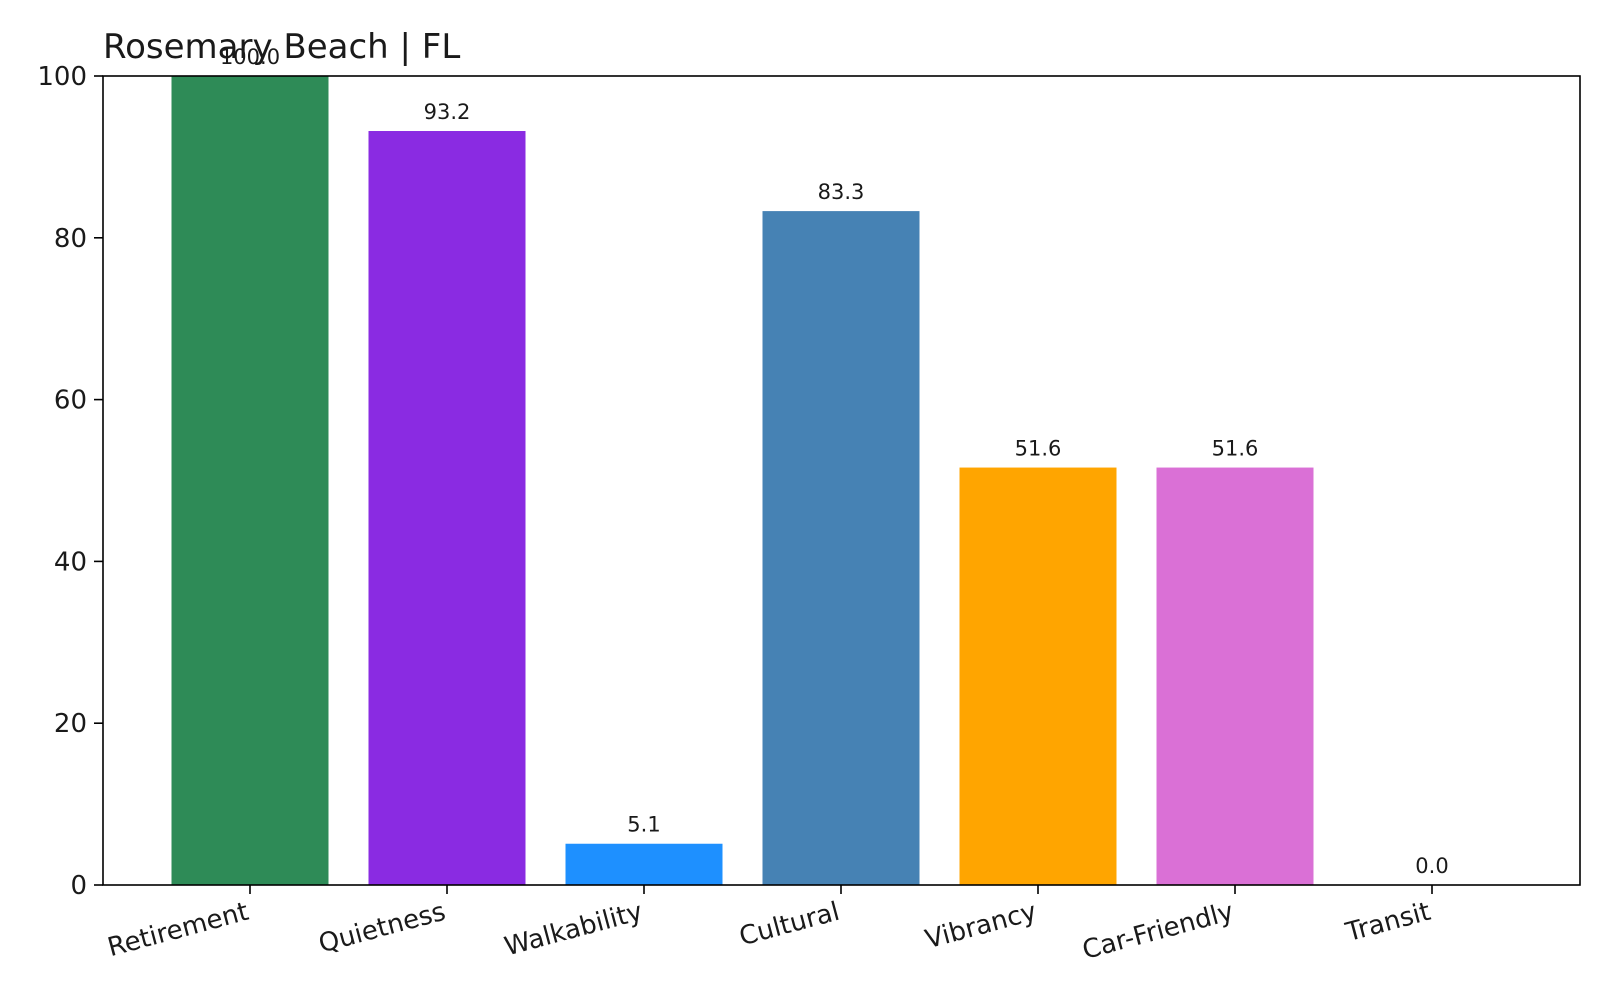 The height and width of the screenshot is (1005, 1600). I want to click on x-tick-label: Transit, so click(1388, 923).